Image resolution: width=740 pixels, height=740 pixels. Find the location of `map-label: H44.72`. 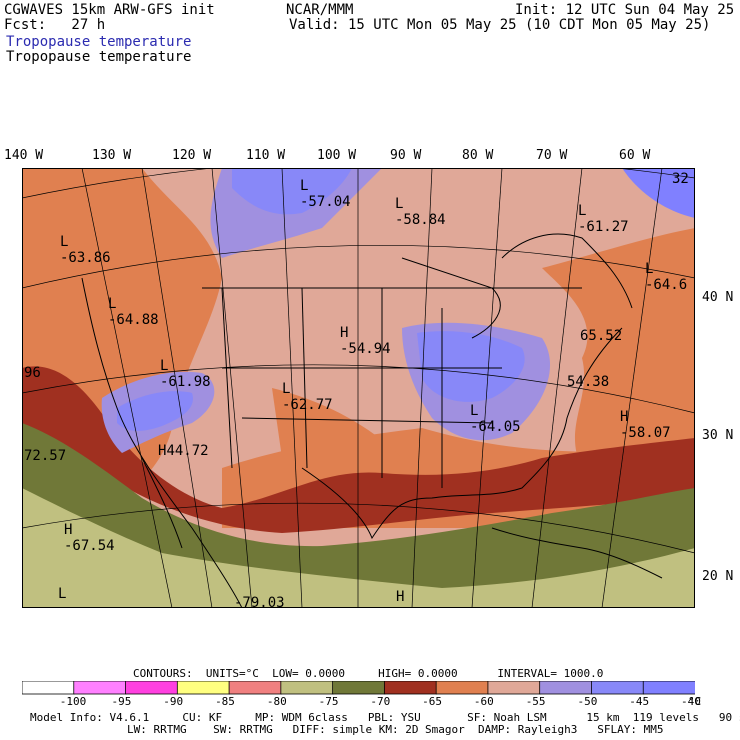

map-label: H44.72 is located at coordinates (183, 451).